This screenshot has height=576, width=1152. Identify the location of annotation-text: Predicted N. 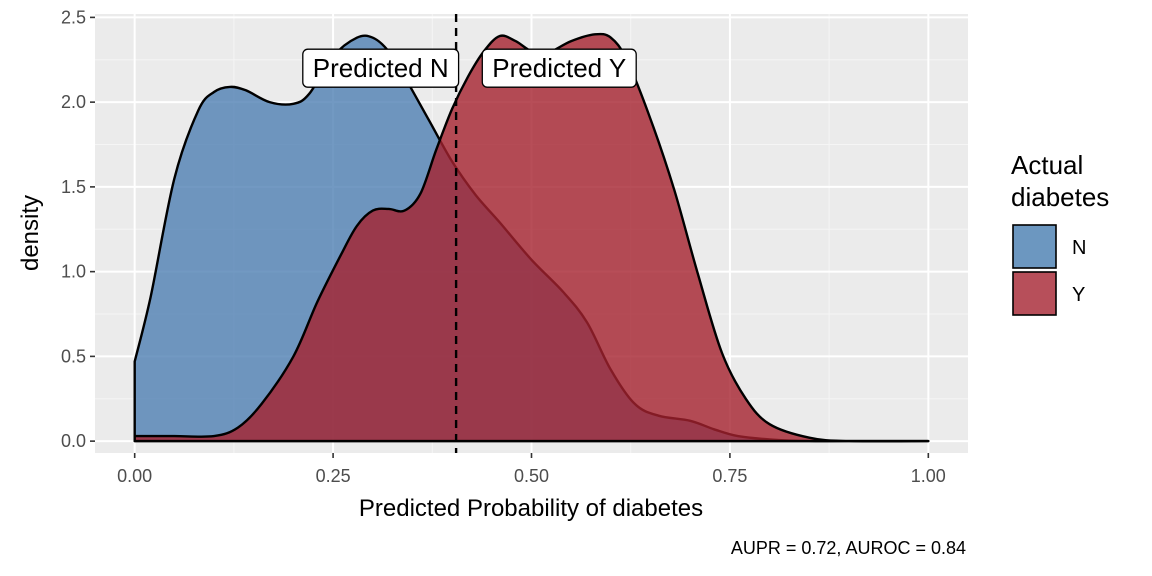
(381, 68).